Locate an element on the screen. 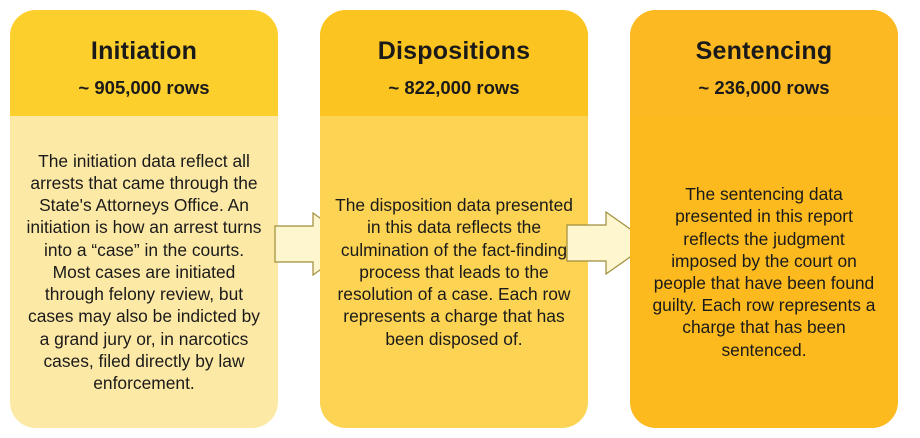 Image resolution: width=920 pixels, height=438 pixels. dispositions-title: Dispositions is located at coordinates (454, 51).